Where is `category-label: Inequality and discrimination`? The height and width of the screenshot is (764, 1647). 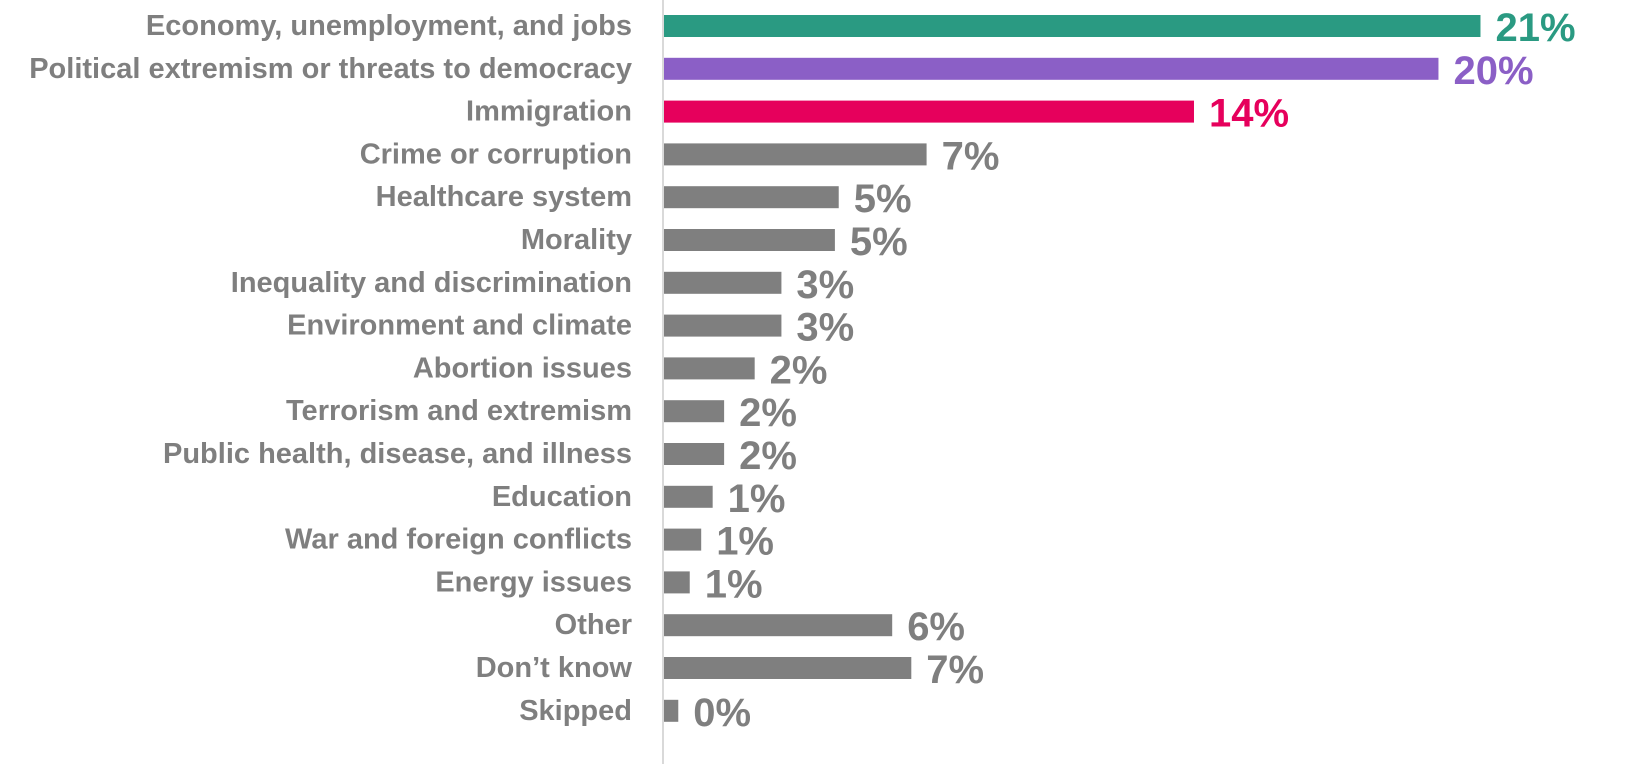
category-label: Inequality and discrimination is located at coordinates (431, 283).